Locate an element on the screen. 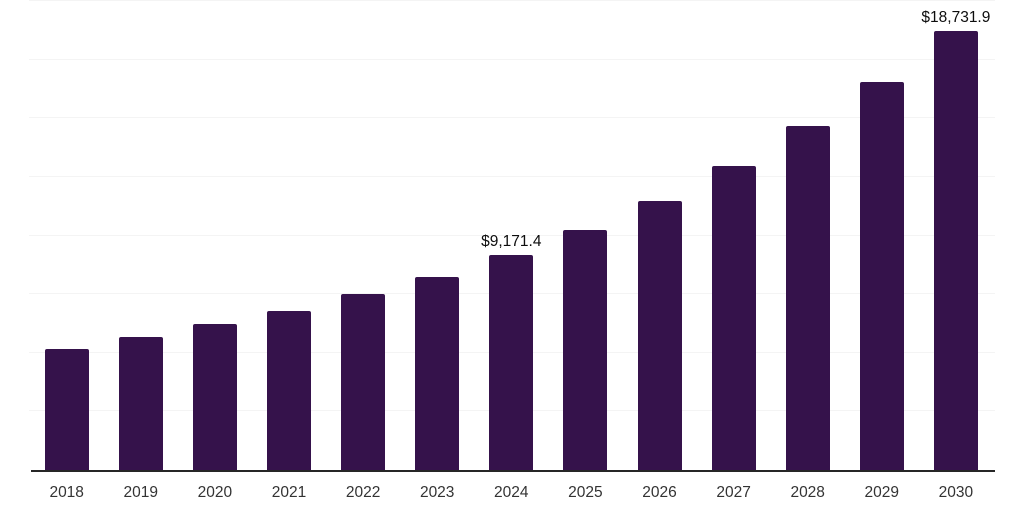 Image resolution: width=1024 pixels, height=512 pixels. x-tick-label-2024: 2024 is located at coordinates (511, 492).